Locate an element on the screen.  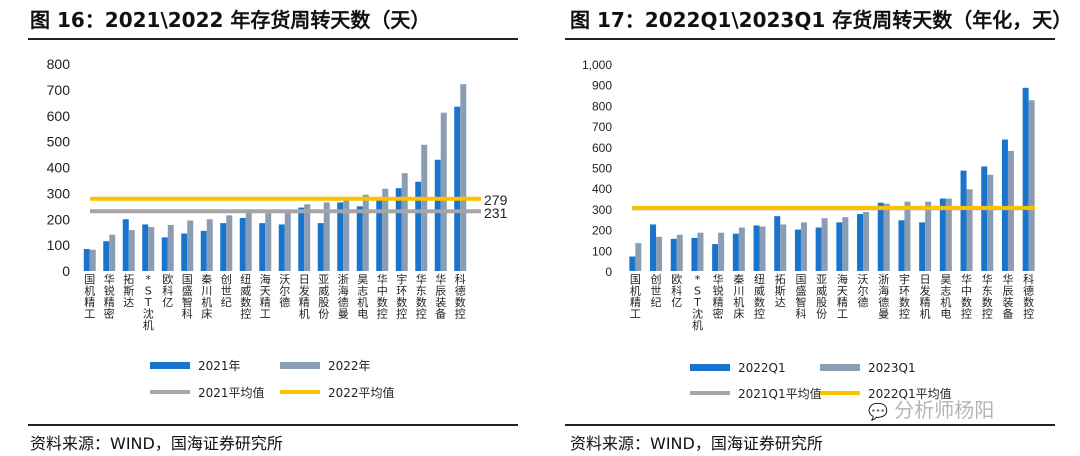
c0-x-category-label: 华锐精密 is located at coordinates (109, 296).